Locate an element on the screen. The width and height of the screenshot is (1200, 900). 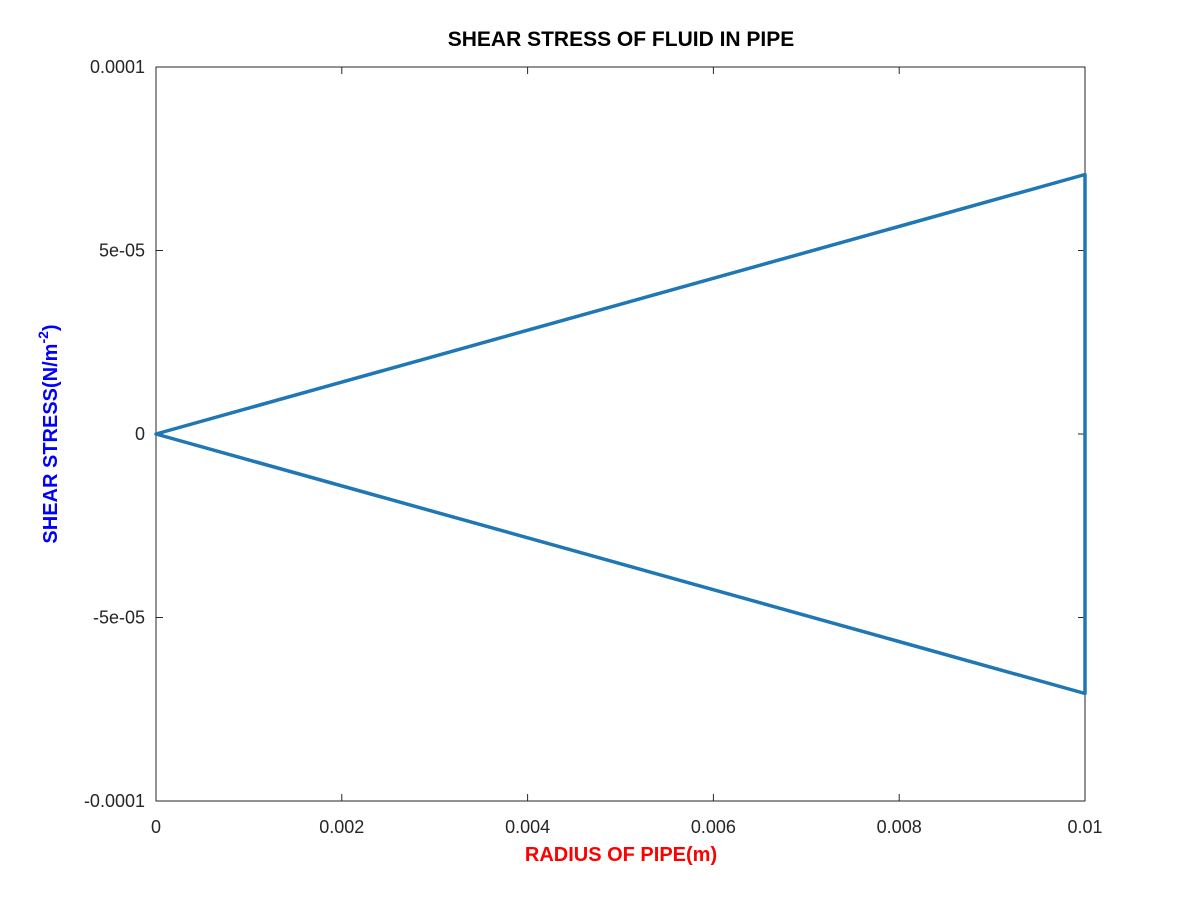
y-tick-label: -0.0001 is located at coordinates (114, 801).